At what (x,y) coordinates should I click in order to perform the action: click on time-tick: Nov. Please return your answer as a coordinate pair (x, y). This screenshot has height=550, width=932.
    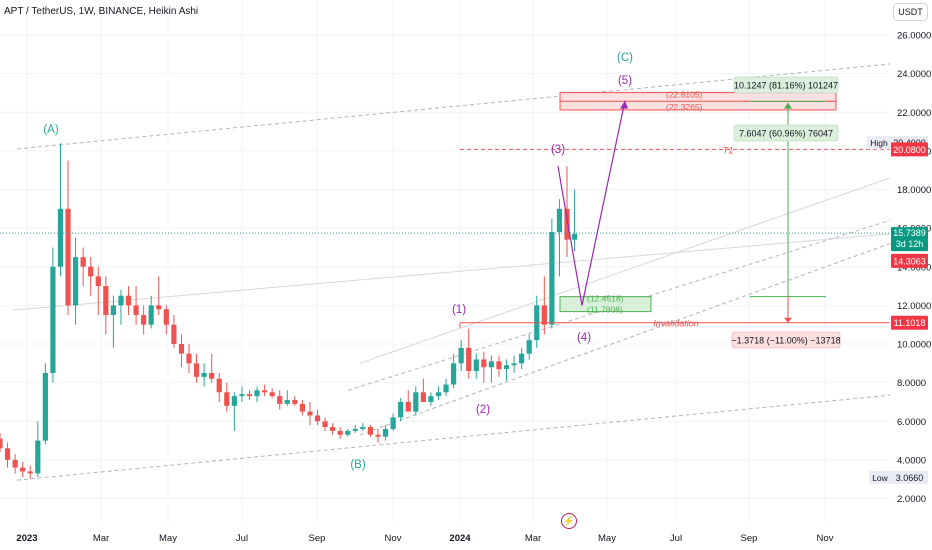
    Looking at the image, I should click on (825, 538).